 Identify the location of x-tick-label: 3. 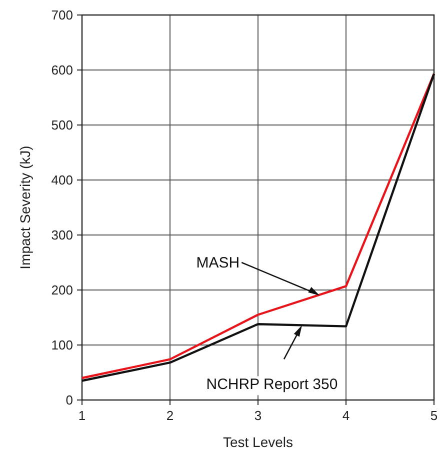
(258, 415).